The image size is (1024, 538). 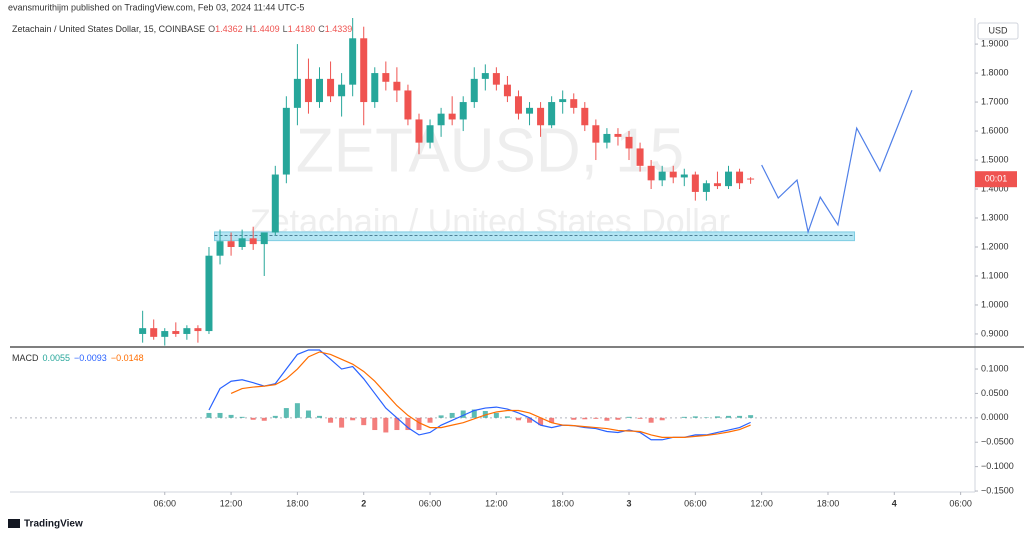 What do you see at coordinates (837, 162) in the screenshot?
I see `projection-line` at bounding box center [837, 162].